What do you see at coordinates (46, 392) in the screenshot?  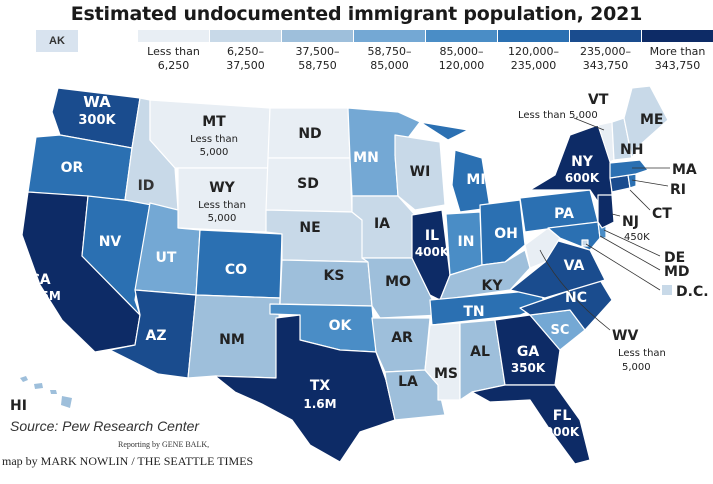 I see `state-hi` at bounding box center [46, 392].